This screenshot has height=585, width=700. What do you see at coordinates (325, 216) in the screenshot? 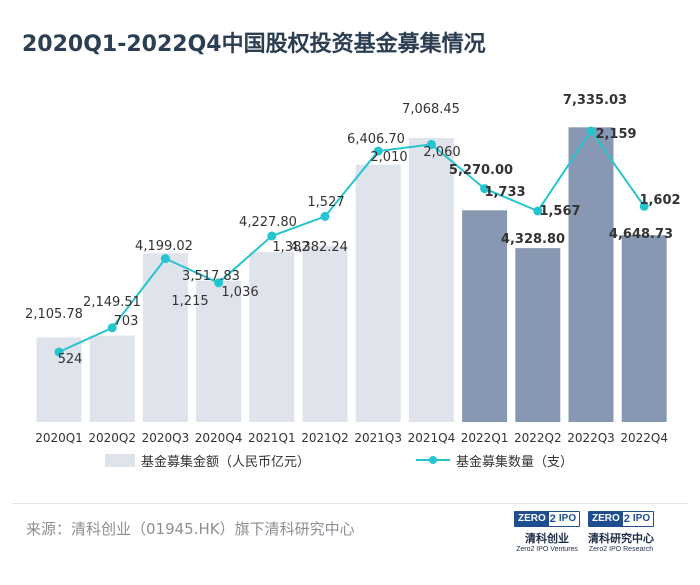
I see `count-point-2021Q2` at bounding box center [325, 216].